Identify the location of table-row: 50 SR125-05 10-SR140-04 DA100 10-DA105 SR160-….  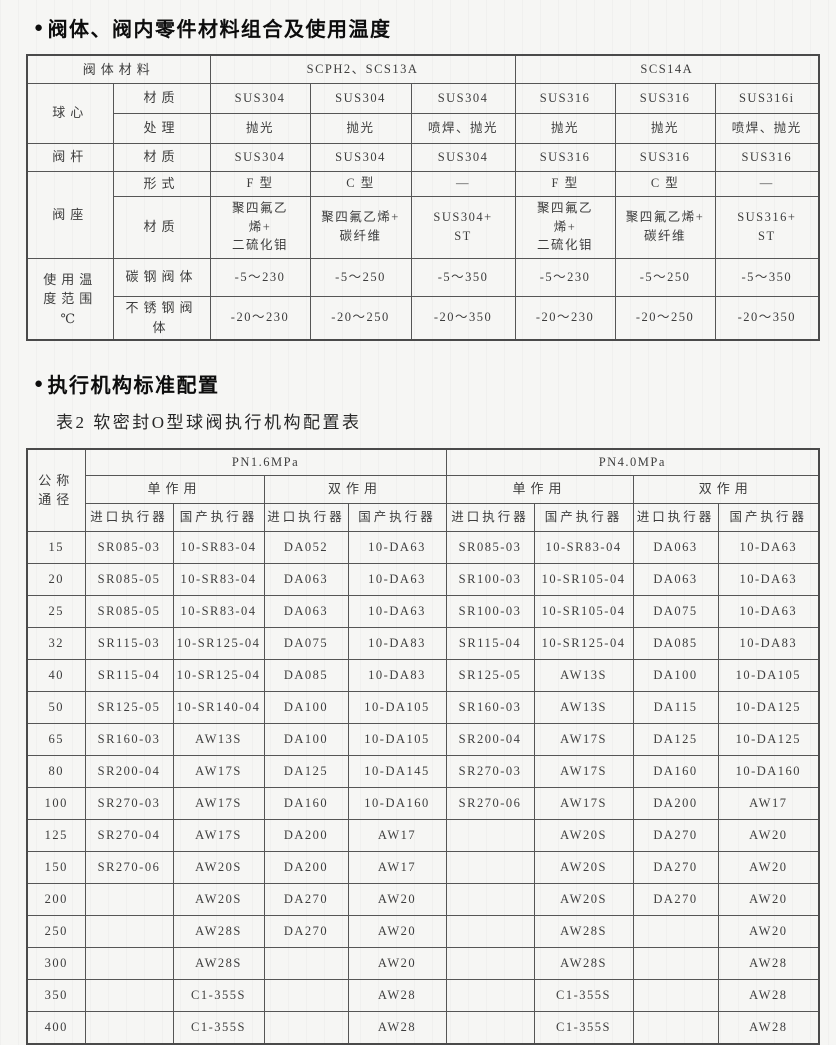
(423, 707).